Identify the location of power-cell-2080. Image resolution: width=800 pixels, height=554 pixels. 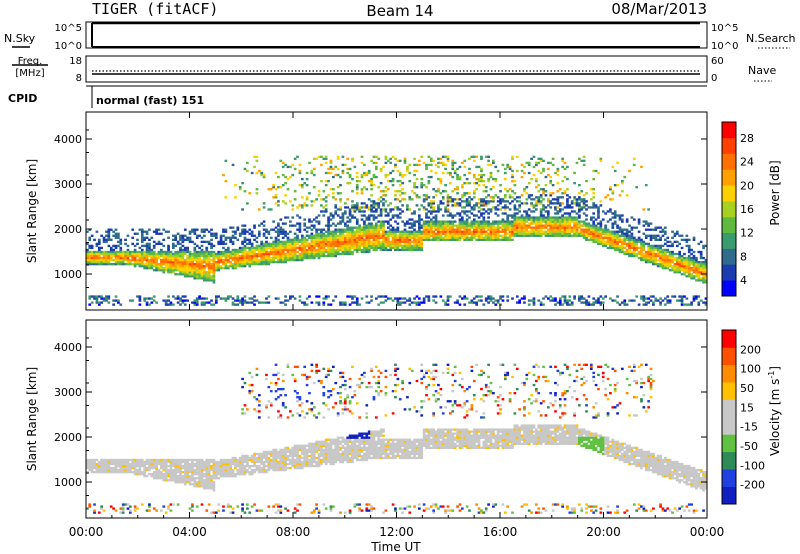
(369, 219).